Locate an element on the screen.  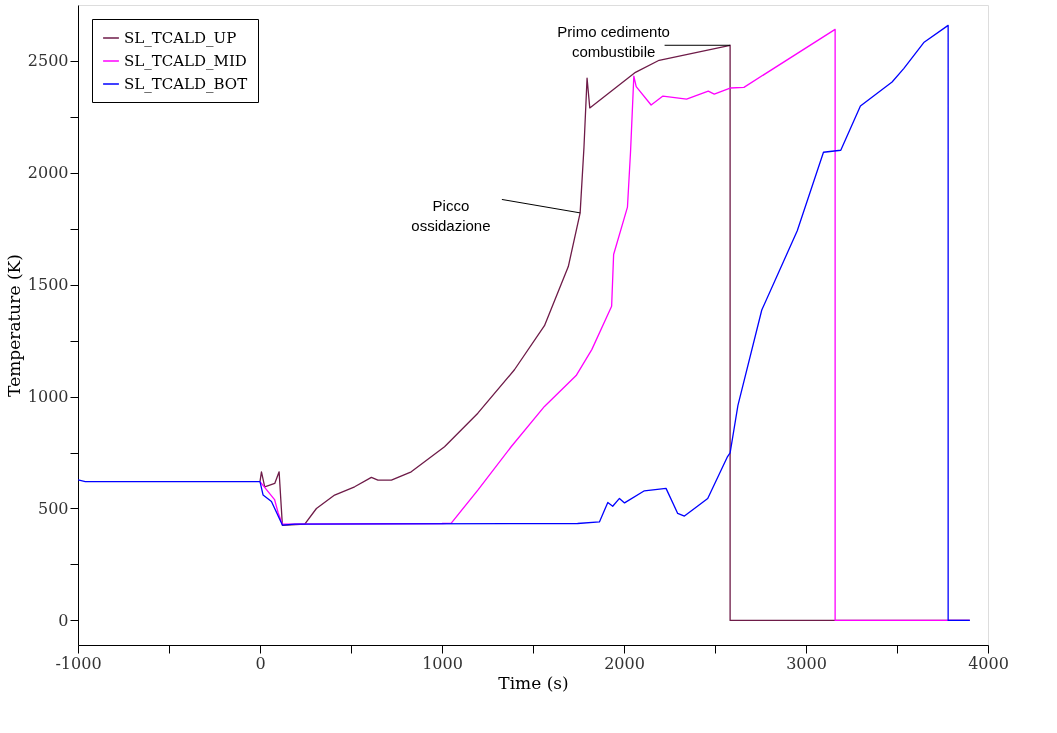
legend-label: SL_TCALD_BOT is located at coordinates (186, 84).